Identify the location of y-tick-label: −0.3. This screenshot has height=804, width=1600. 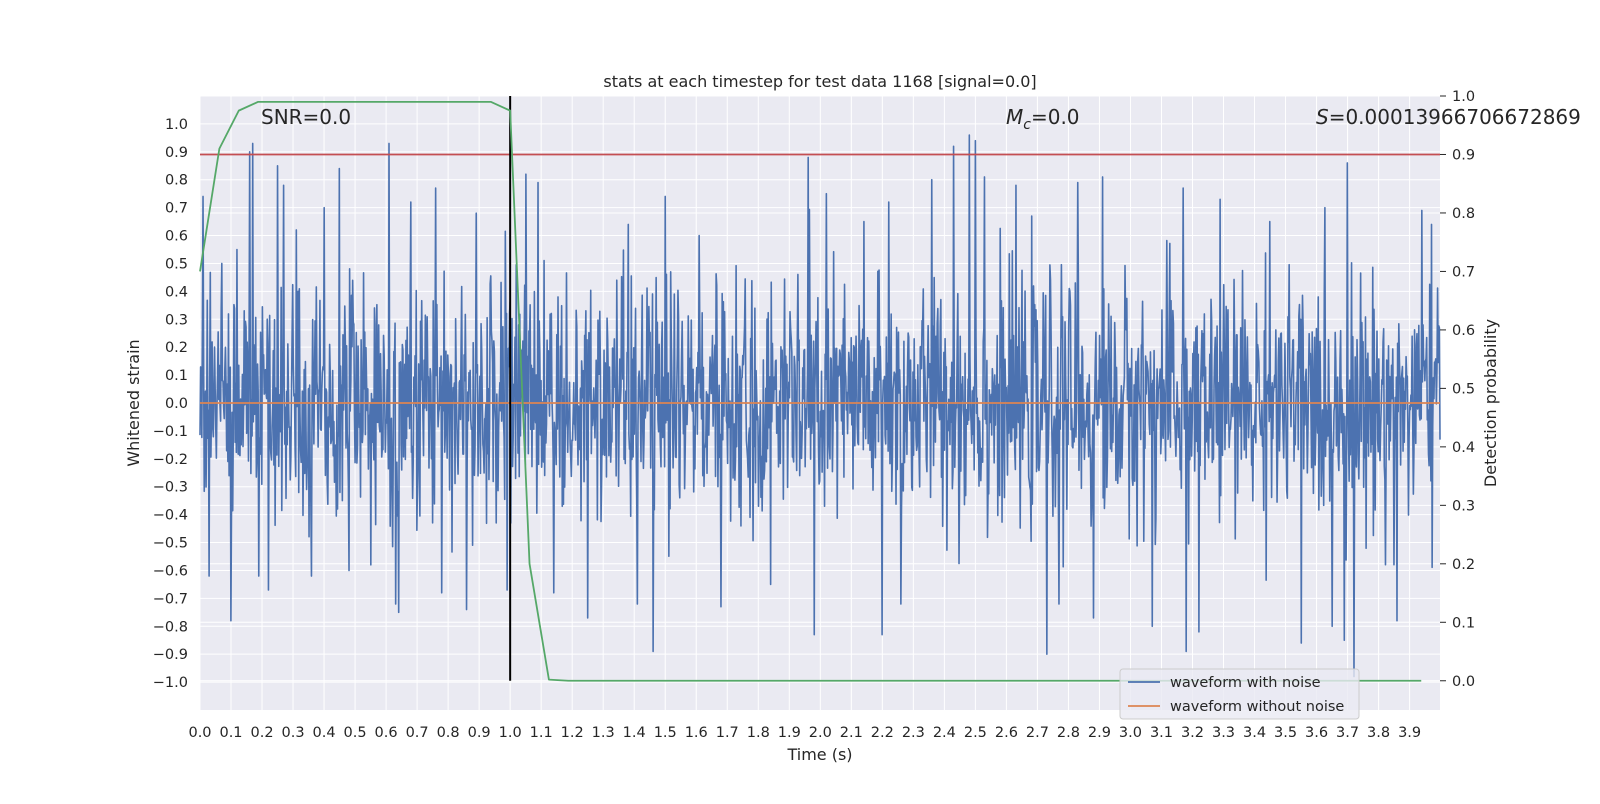
(170, 488).